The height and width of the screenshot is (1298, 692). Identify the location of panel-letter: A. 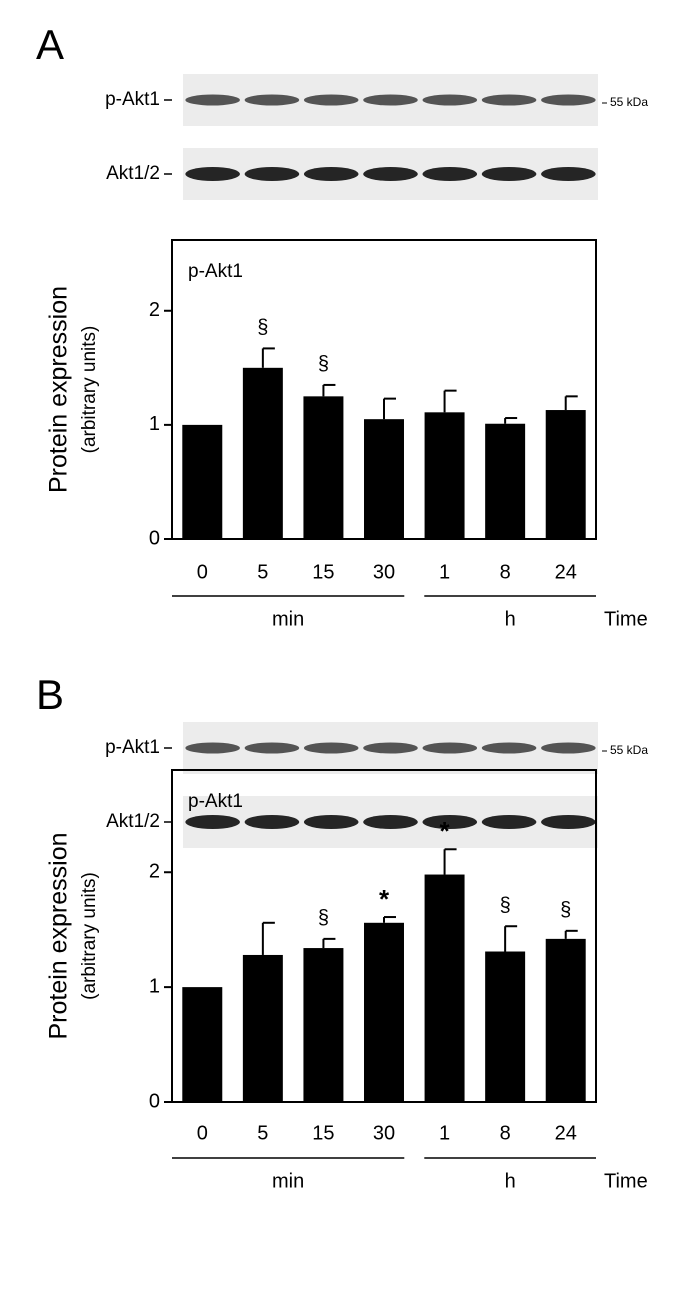
(50, 44).